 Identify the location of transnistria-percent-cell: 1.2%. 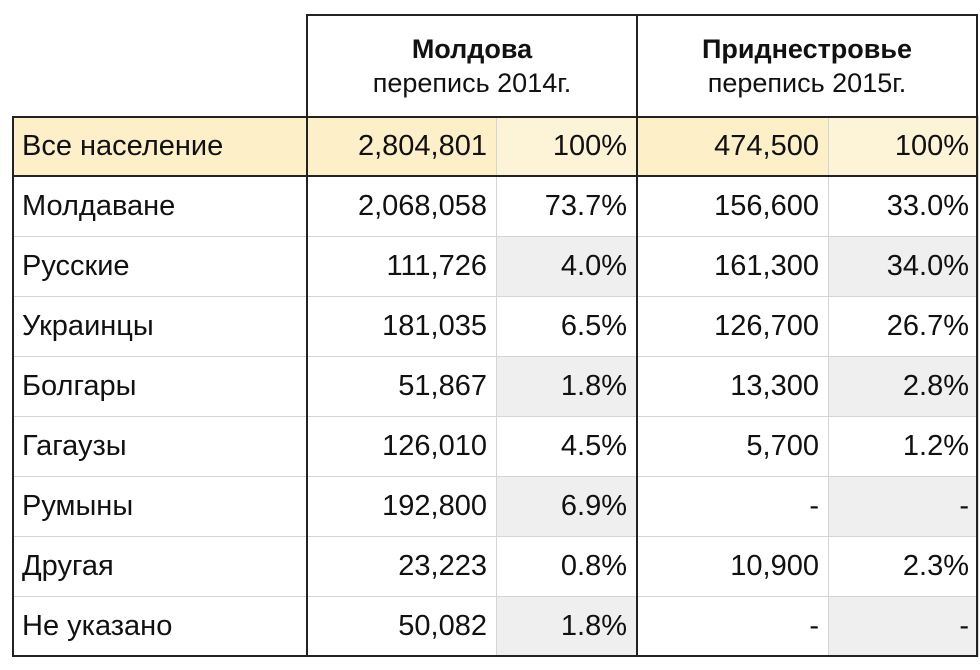
(903, 446).